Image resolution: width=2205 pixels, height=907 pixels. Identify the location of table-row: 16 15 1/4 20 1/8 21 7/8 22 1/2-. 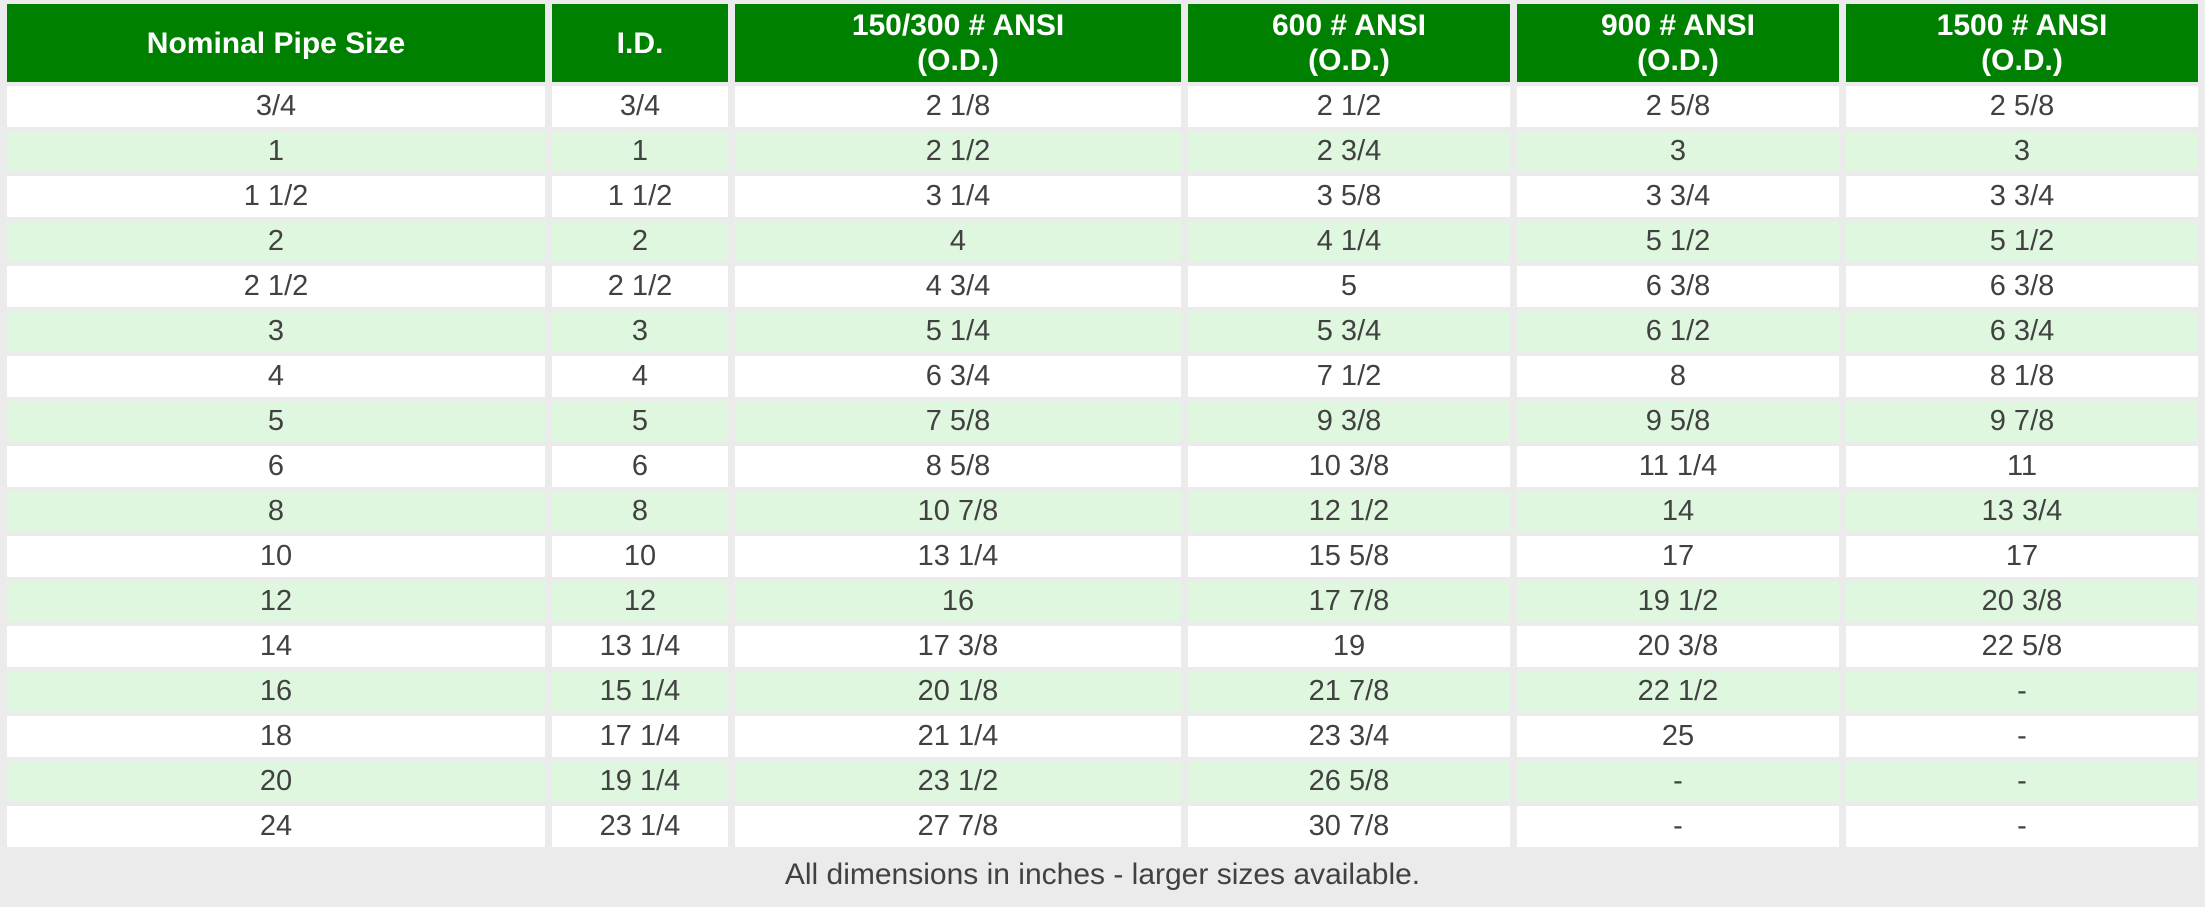
(1102, 691).